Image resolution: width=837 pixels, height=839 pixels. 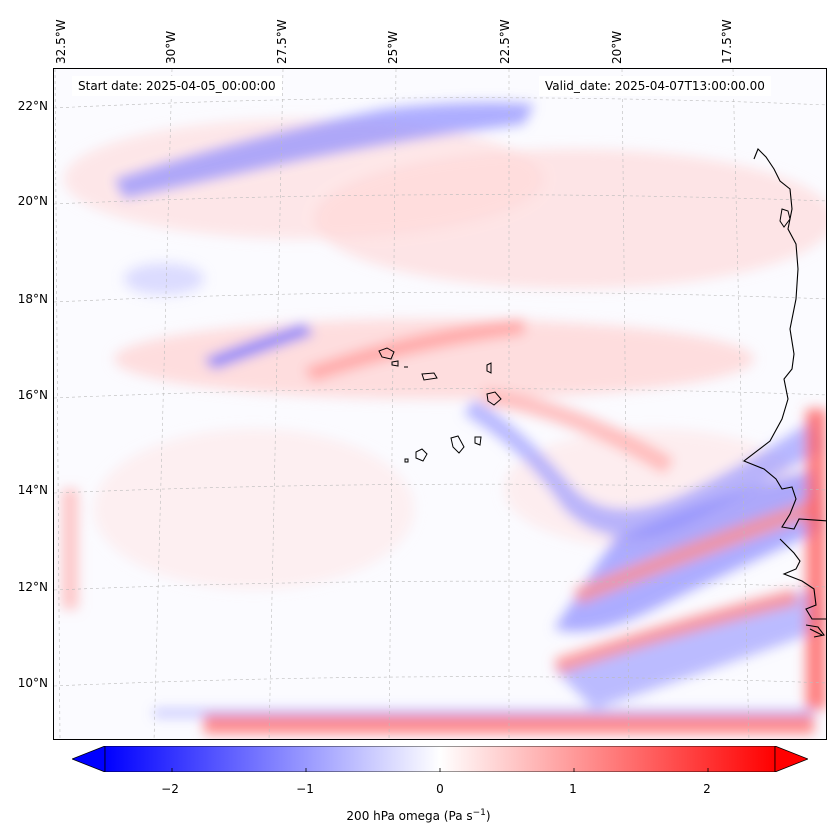 What do you see at coordinates (393, 47) in the screenshot?
I see `lon-label-25W: 25°W` at bounding box center [393, 47].